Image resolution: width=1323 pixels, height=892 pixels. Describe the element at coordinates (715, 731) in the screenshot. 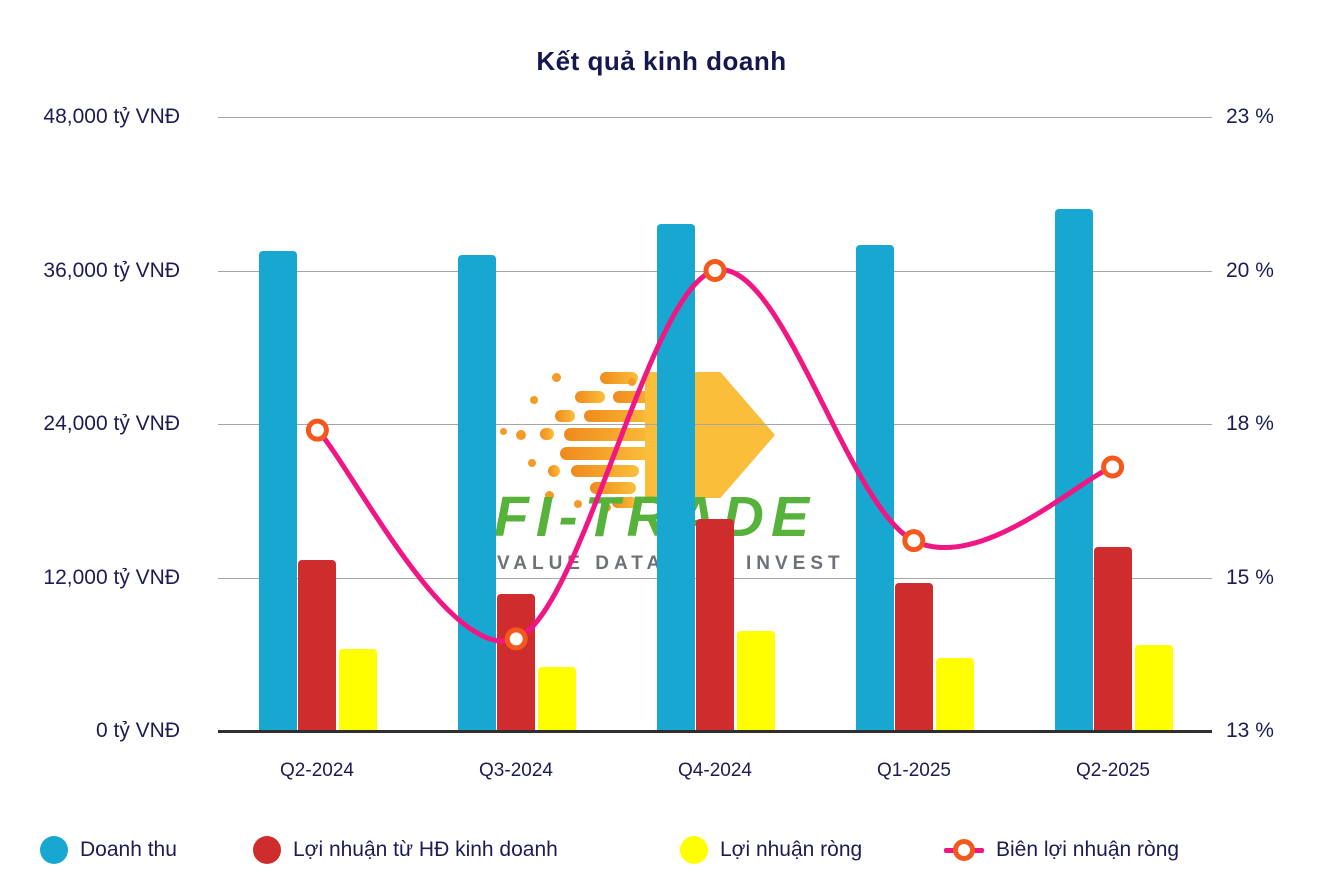

I see `x-axis-line` at that location.